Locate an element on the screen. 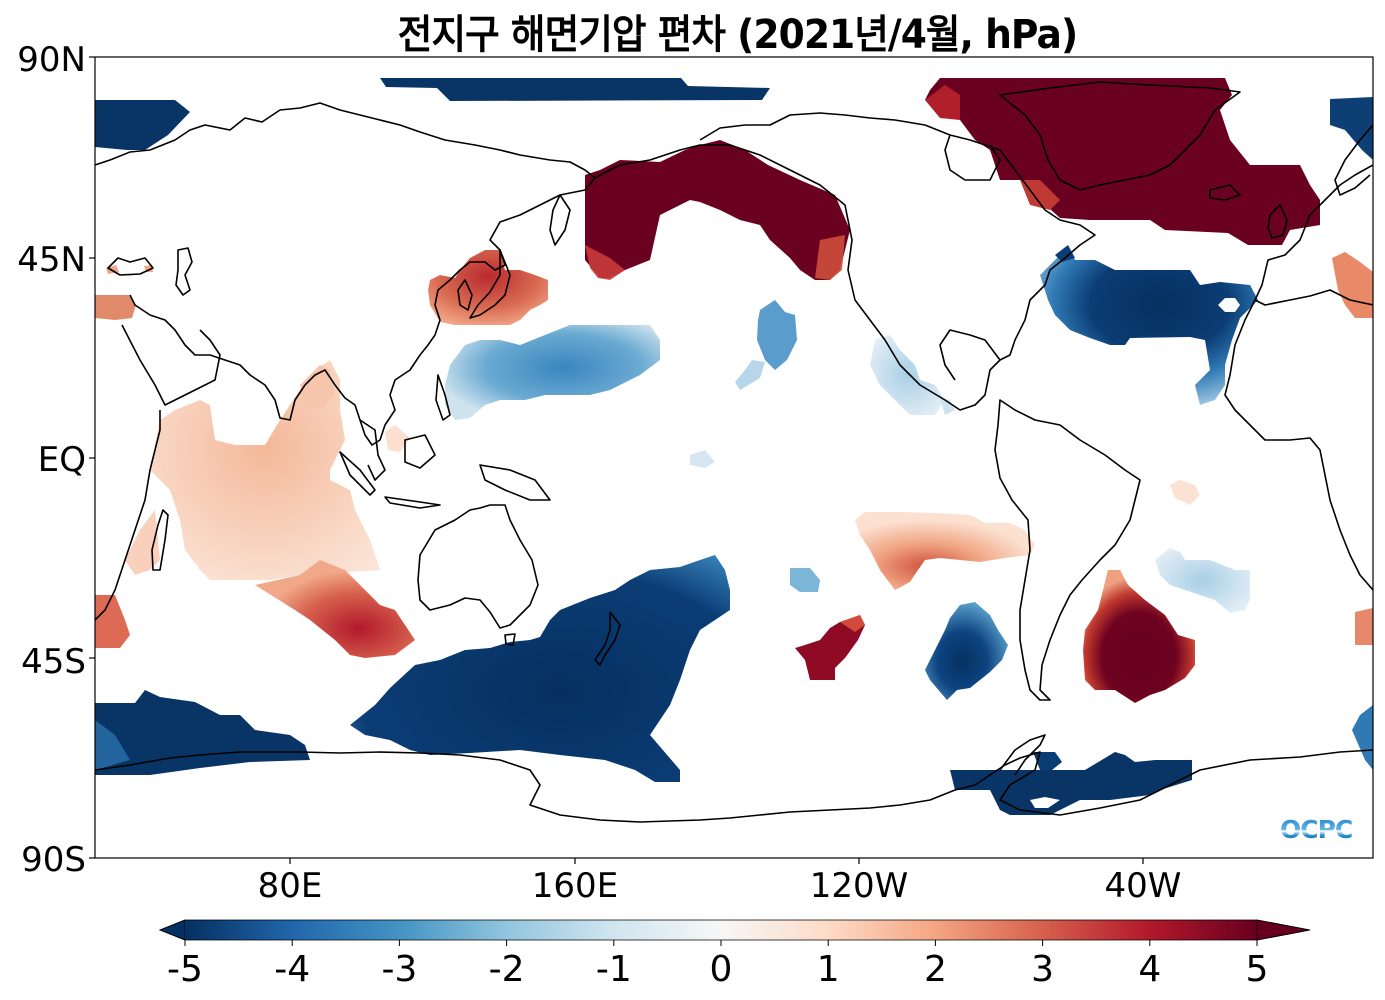 This screenshot has height=1000, width=1385. anomaly-indian-ocean is located at coordinates (265, 470).